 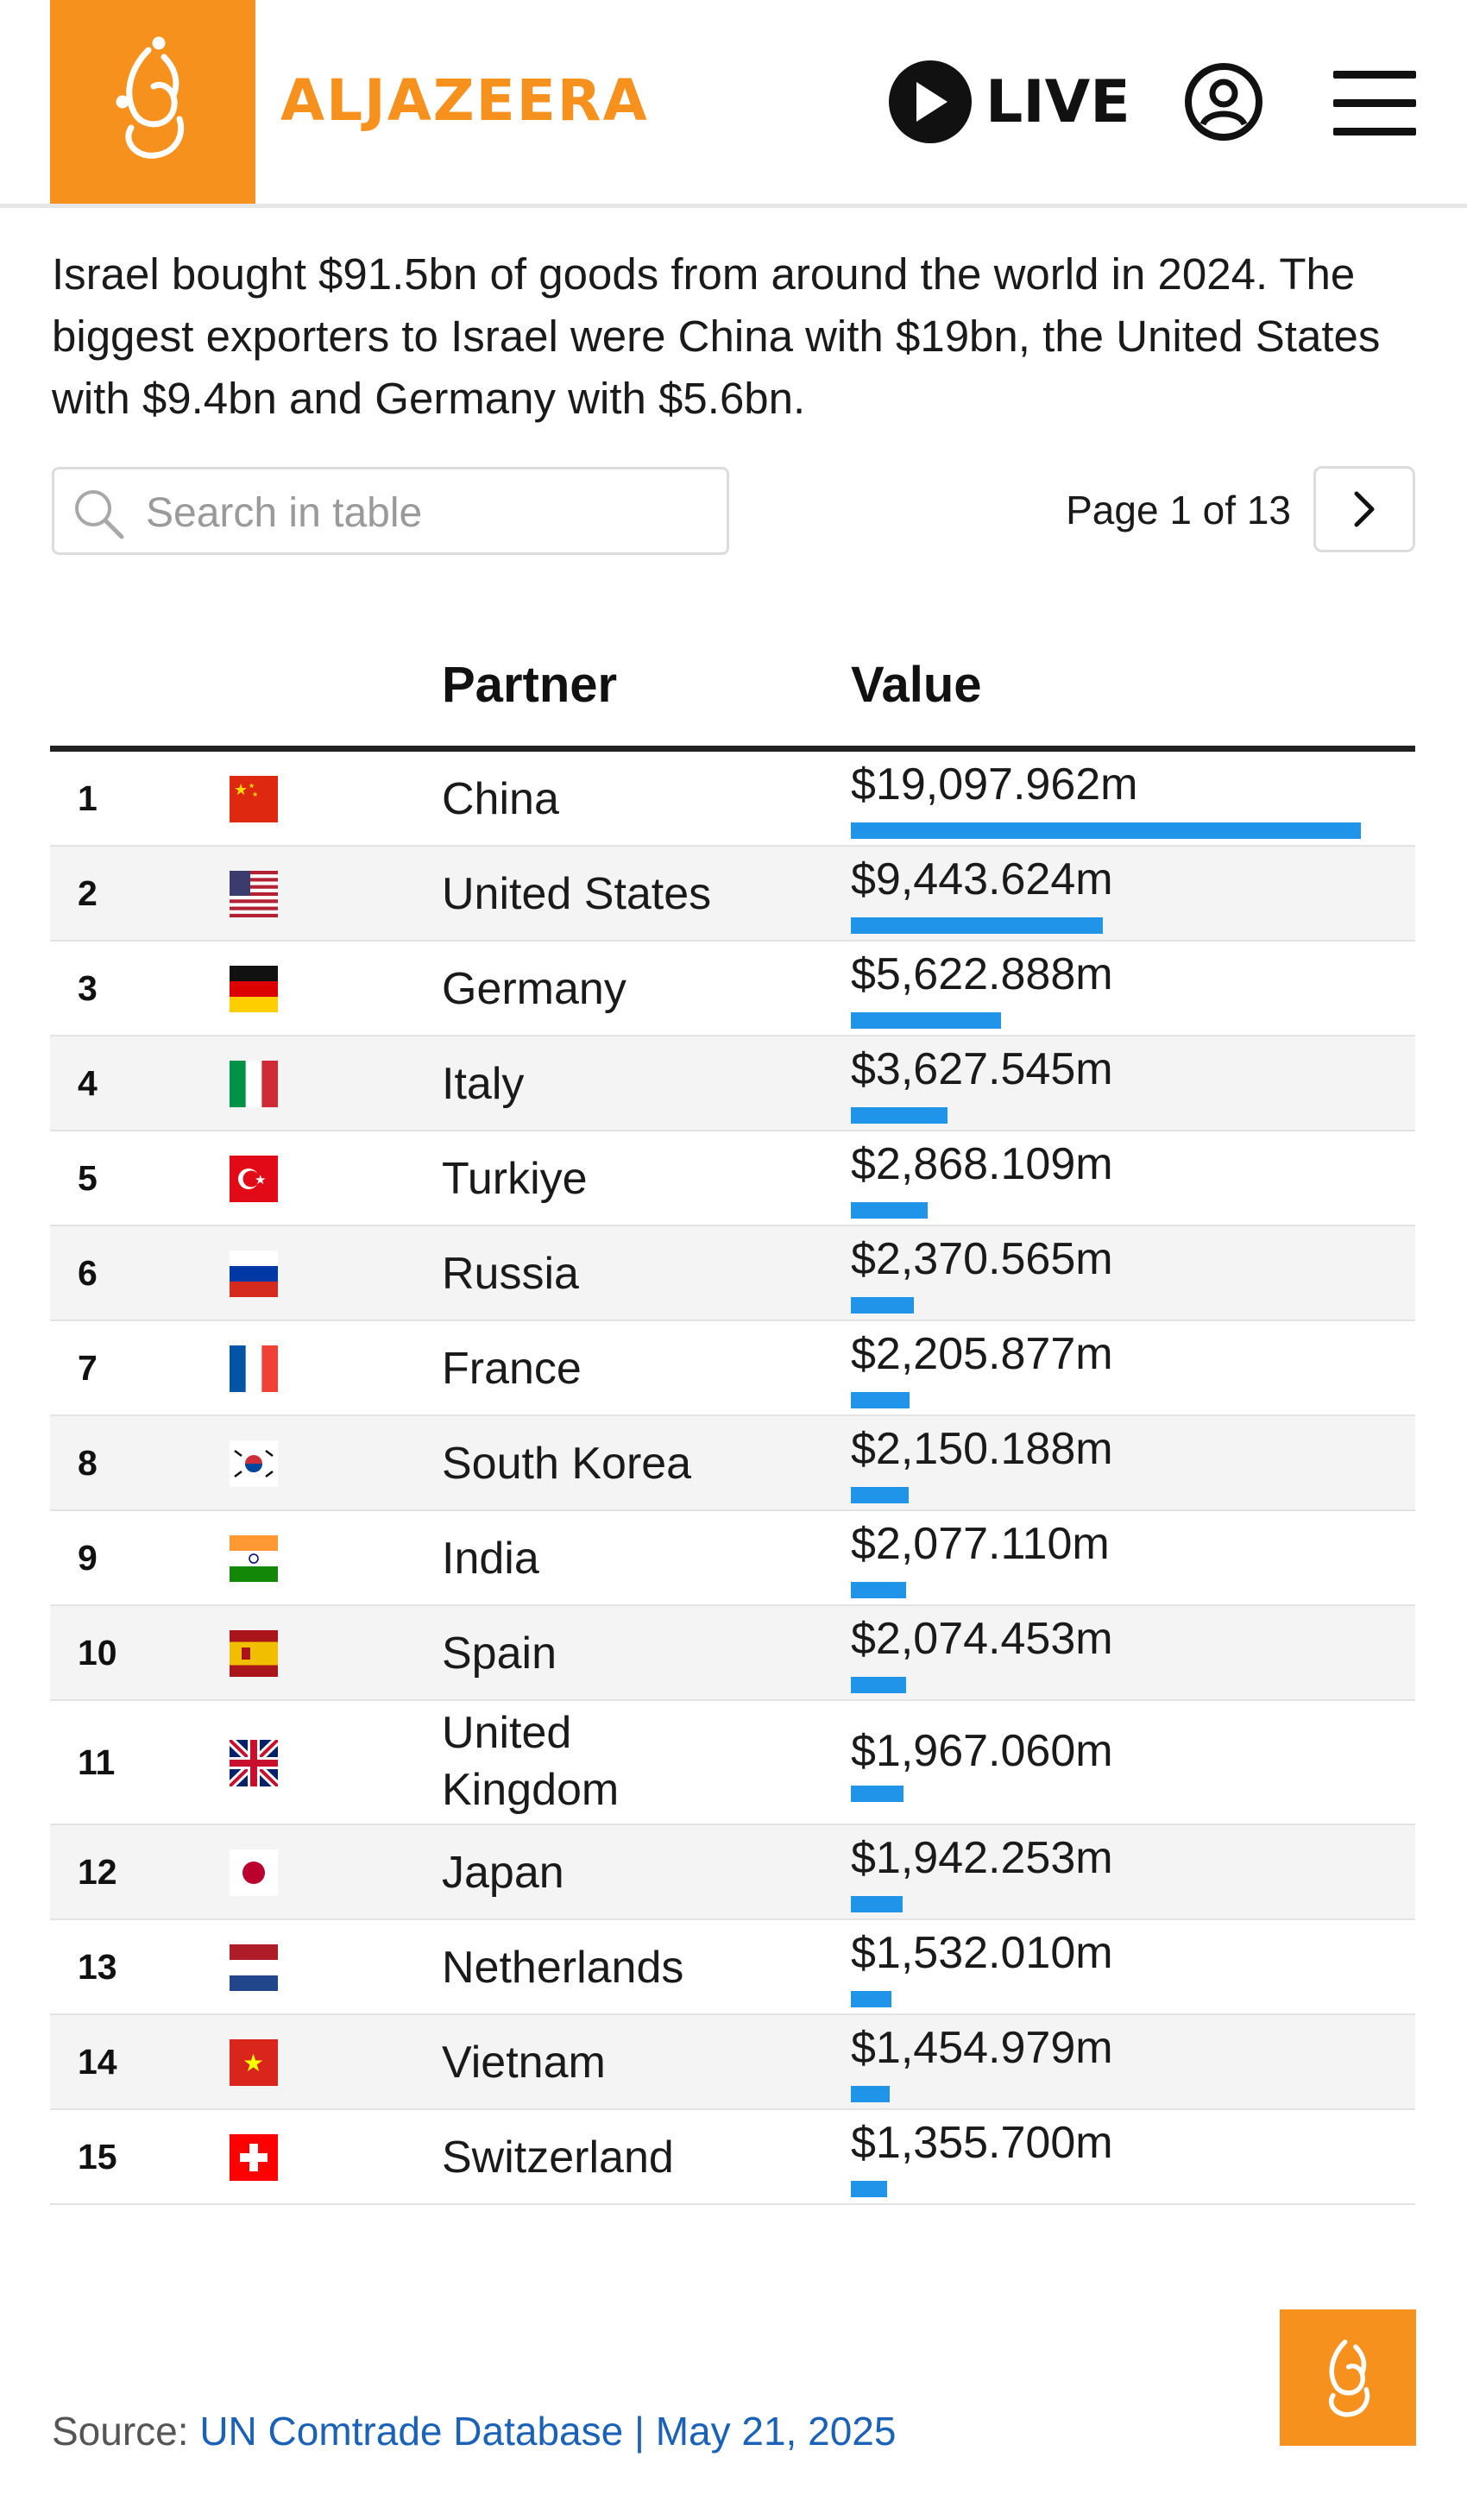 What do you see at coordinates (524, 2063) in the screenshot?
I see `partner-cell: Vietnam` at bounding box center [524, 2063].